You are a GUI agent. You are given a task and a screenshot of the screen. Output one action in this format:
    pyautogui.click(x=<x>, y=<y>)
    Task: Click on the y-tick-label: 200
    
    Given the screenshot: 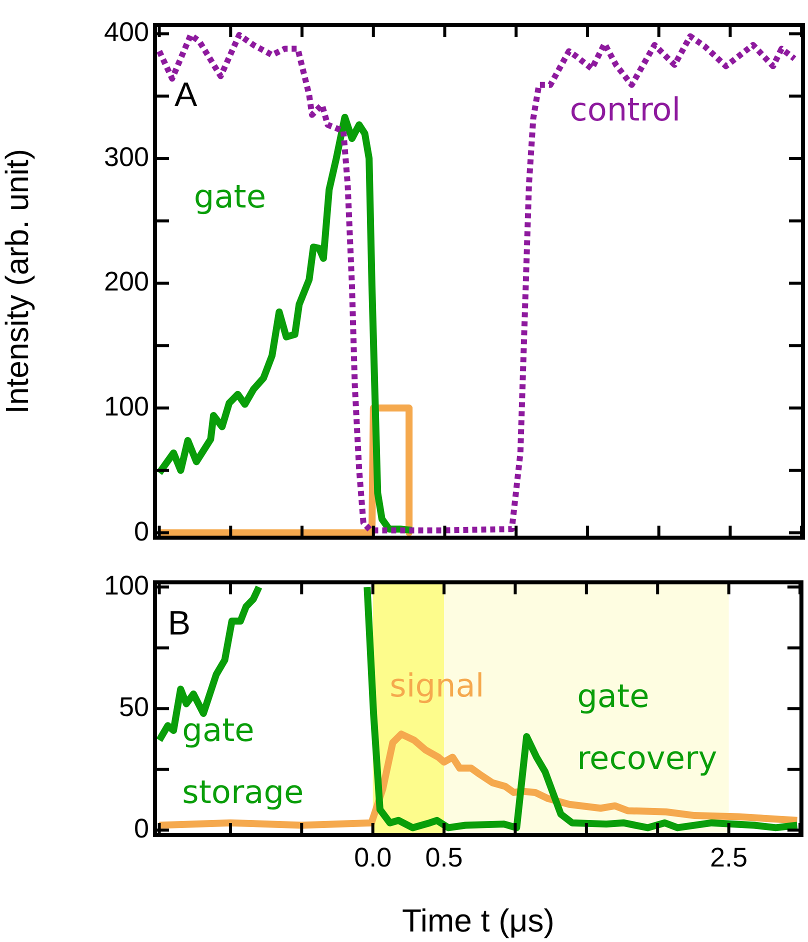 What is the action you would take?
    pyautogui.click(x=126, y=281)
    